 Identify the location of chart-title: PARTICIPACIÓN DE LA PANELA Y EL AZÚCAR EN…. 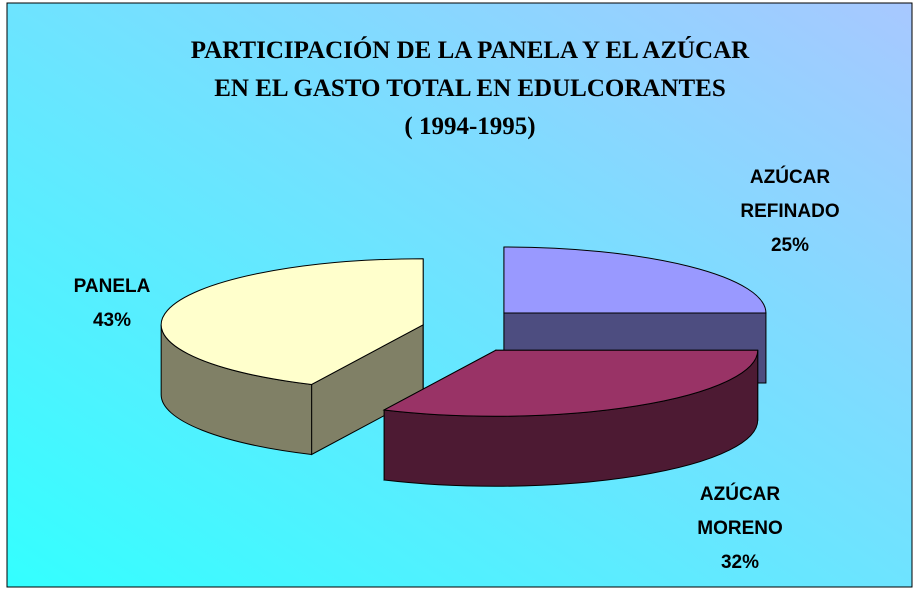
(470, 88).